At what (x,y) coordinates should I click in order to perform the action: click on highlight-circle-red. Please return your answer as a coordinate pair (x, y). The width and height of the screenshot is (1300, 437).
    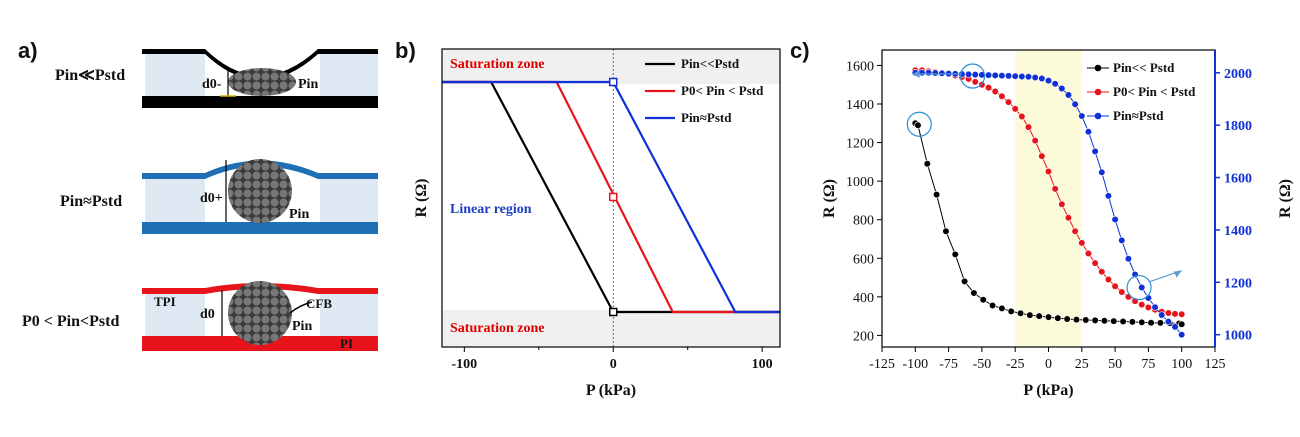
    Looking at the image, I should click on (972, 76).